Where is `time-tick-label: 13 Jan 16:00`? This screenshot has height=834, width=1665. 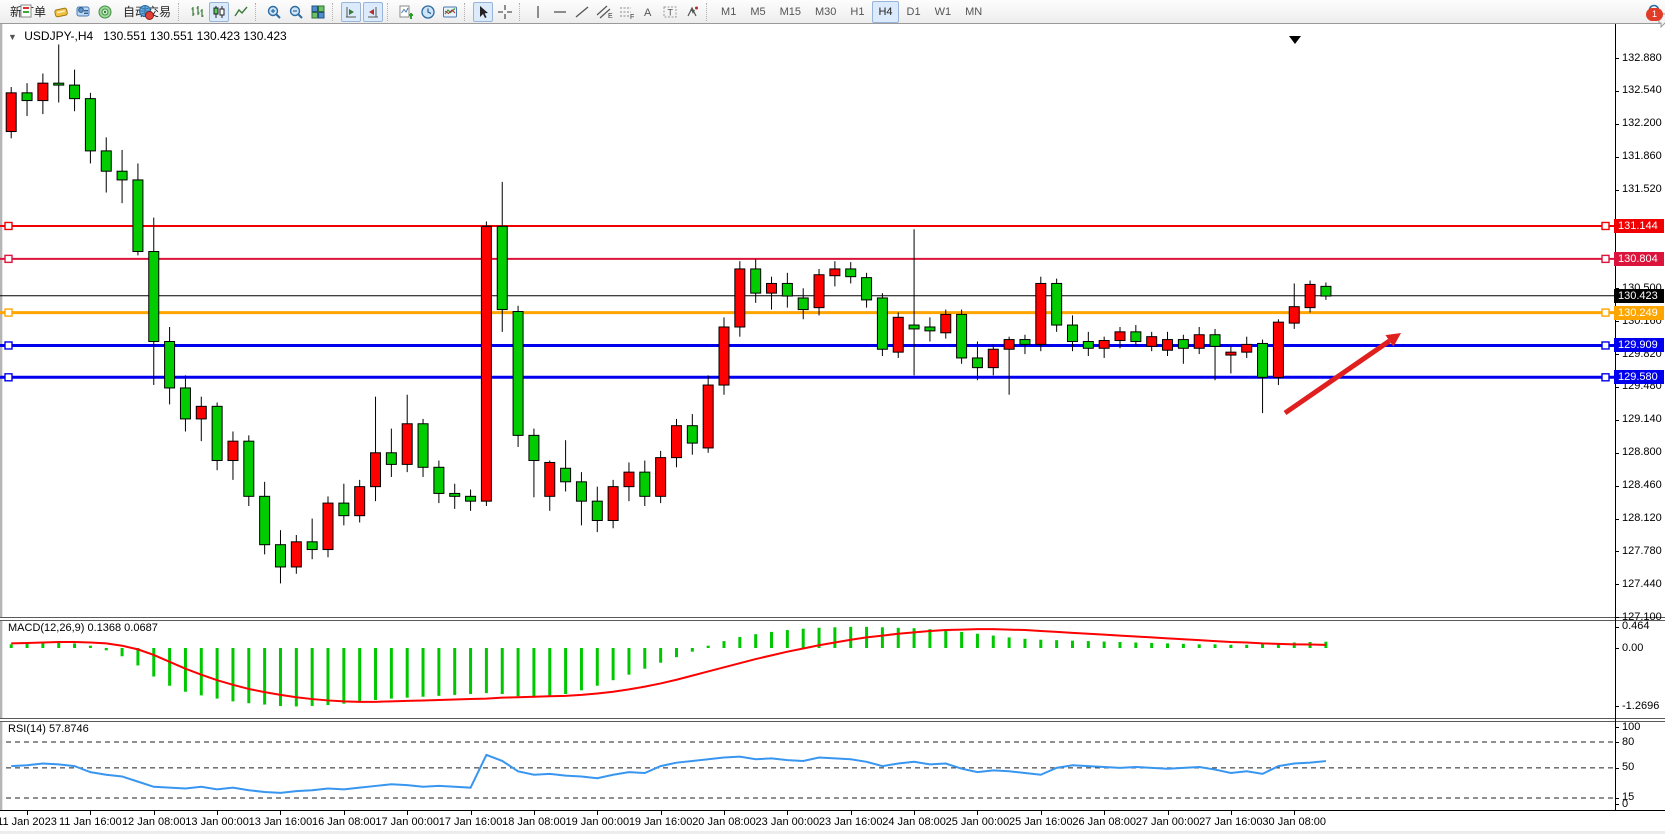 time-tick-label: 13 Jan 16:00 is located at coordinates (280, 822).